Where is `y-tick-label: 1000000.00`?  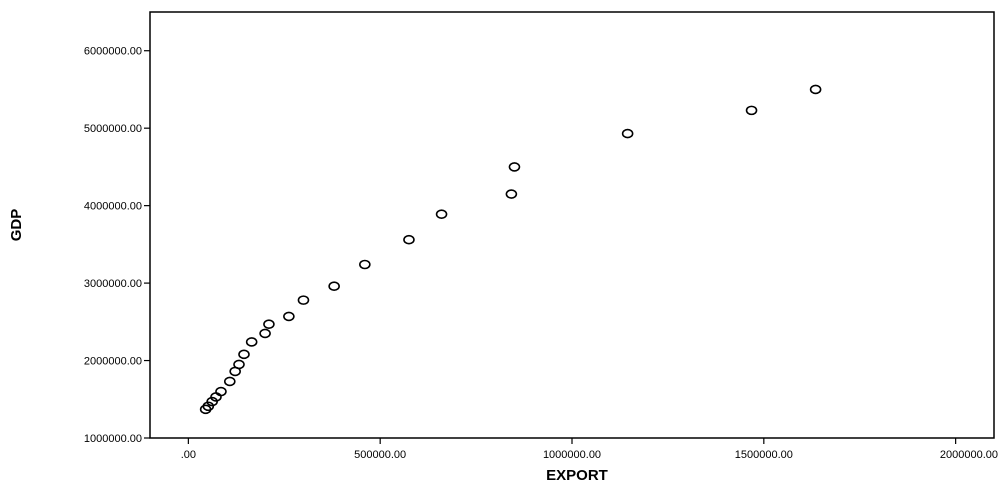
y-tick-label: 1000000.00 is located at coordinates (113, 439).